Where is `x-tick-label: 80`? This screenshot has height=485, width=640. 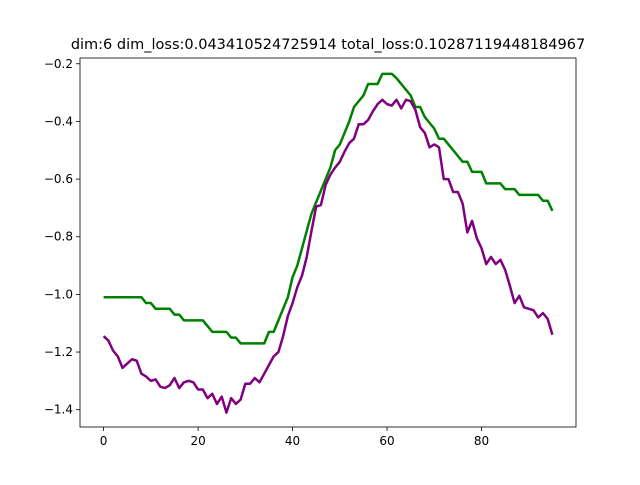 x-tick-label: 80 is located at coordinates (481, 441).